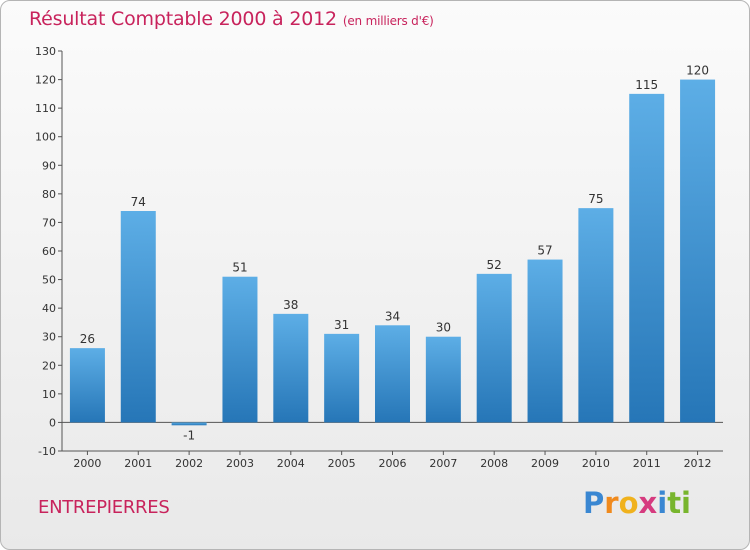  Describe the element at coordinates (647, 463) in the screenshot. I see `x-tick-label: 2011` at that location.